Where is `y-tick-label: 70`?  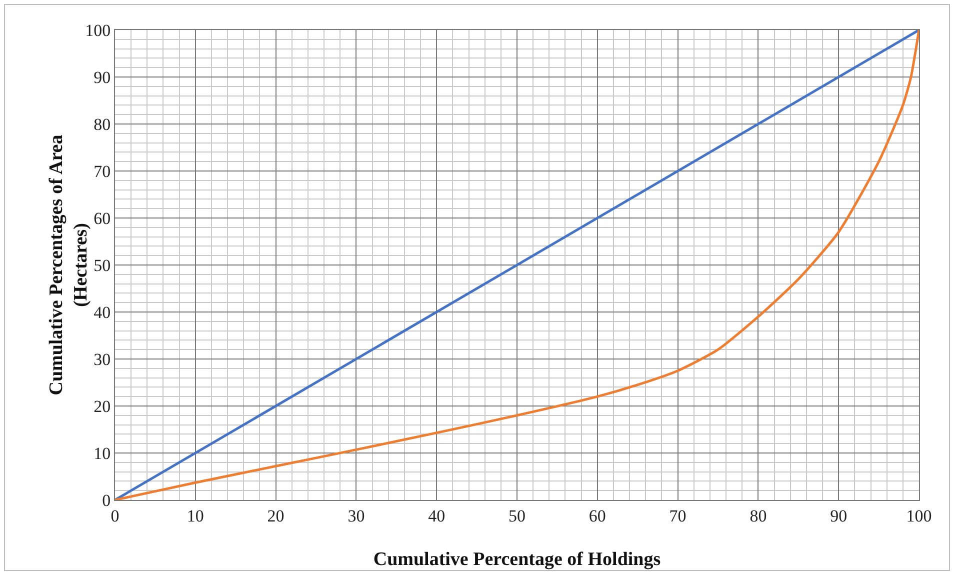
y-tick-label: 70 is located at coordinates (102, 171).